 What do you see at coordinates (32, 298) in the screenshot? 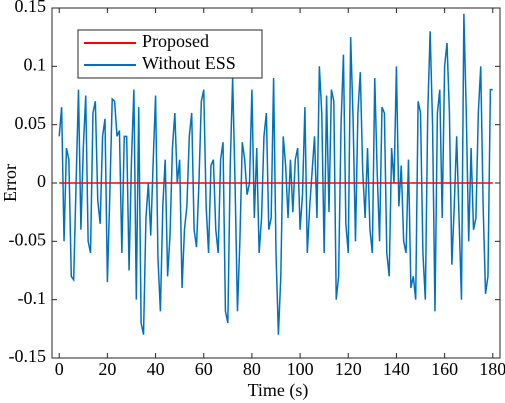
I see `y-tick-label: -0.1` at bounding box center [32, 298].